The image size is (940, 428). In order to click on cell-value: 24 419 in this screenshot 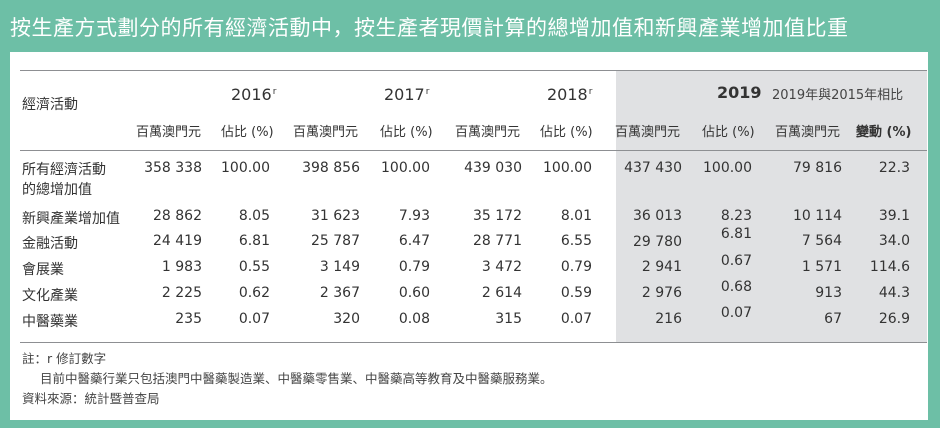, I will do `click(177, 241)`.